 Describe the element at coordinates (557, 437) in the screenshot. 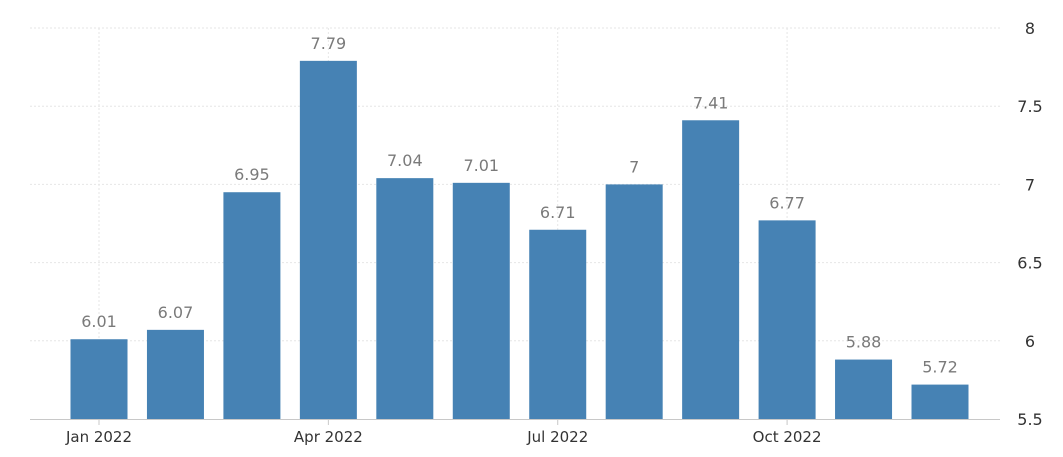

I see `x-tick-label: Jul 2022` at that location.